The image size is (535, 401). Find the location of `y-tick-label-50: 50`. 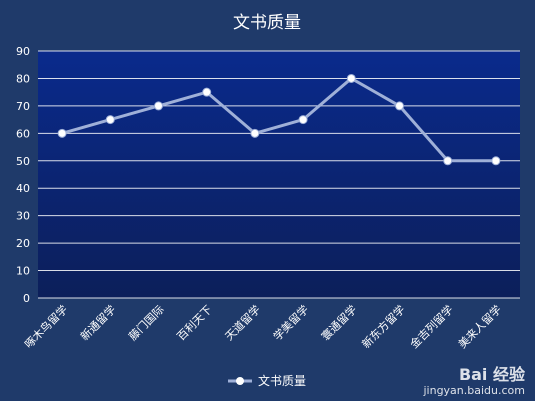

y-tick-label-50: 50 is located at coordinates (23, 161).